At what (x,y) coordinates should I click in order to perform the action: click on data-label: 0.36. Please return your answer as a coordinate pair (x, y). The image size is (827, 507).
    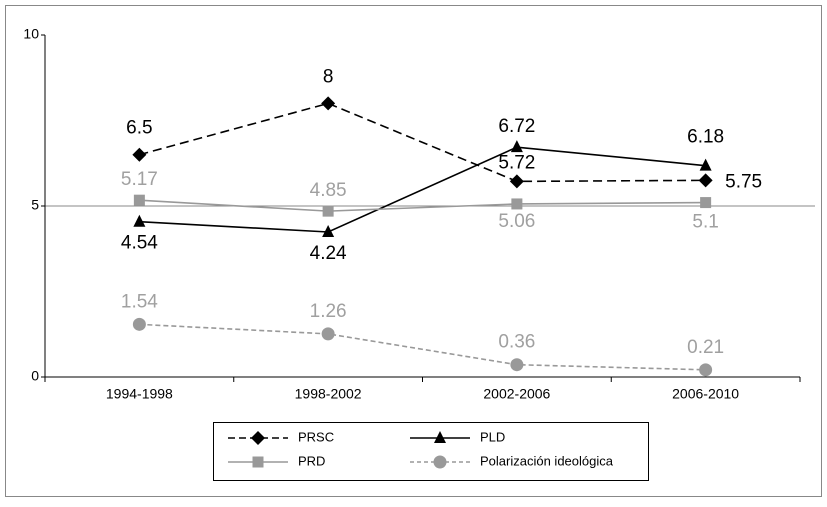
    Looking at the image, I should click on (516, 342).